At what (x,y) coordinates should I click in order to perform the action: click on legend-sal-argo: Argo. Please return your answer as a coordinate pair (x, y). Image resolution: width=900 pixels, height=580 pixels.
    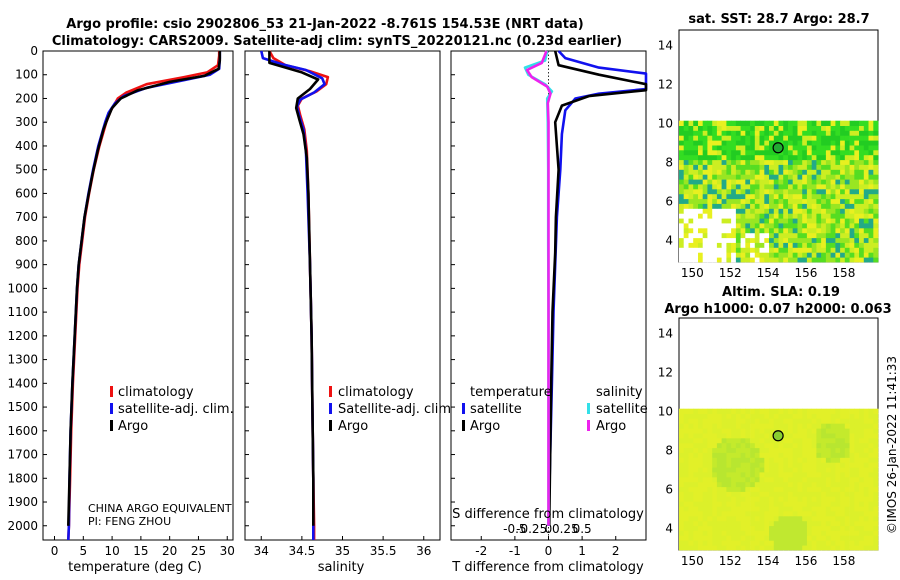
    Looking at the image, I should click on (353, 426).